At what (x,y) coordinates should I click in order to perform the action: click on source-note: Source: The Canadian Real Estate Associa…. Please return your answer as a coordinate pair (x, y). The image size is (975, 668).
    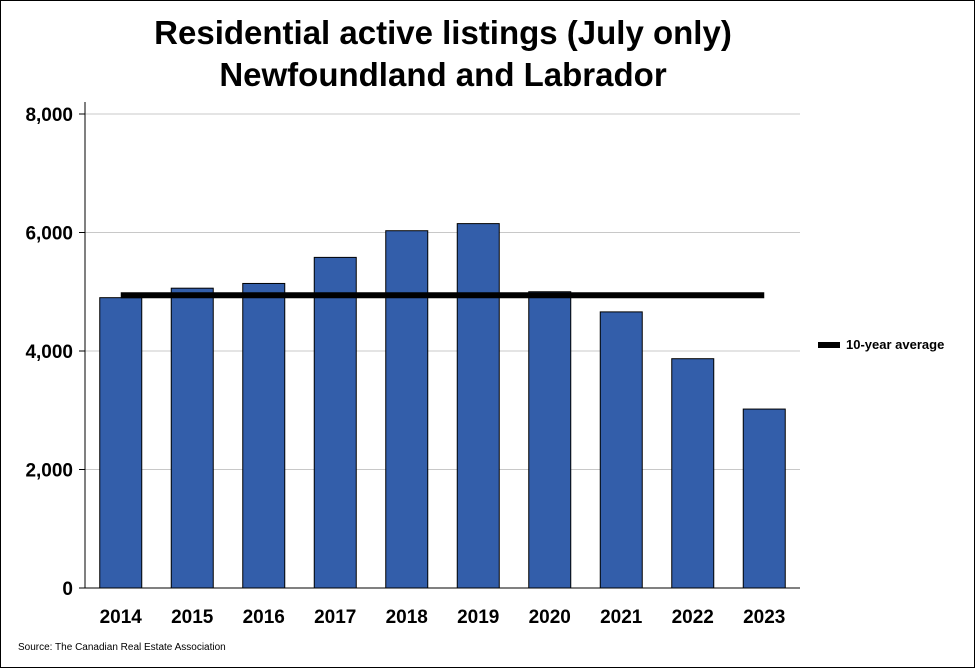
    Looking at the image, I should click on (122, 647).